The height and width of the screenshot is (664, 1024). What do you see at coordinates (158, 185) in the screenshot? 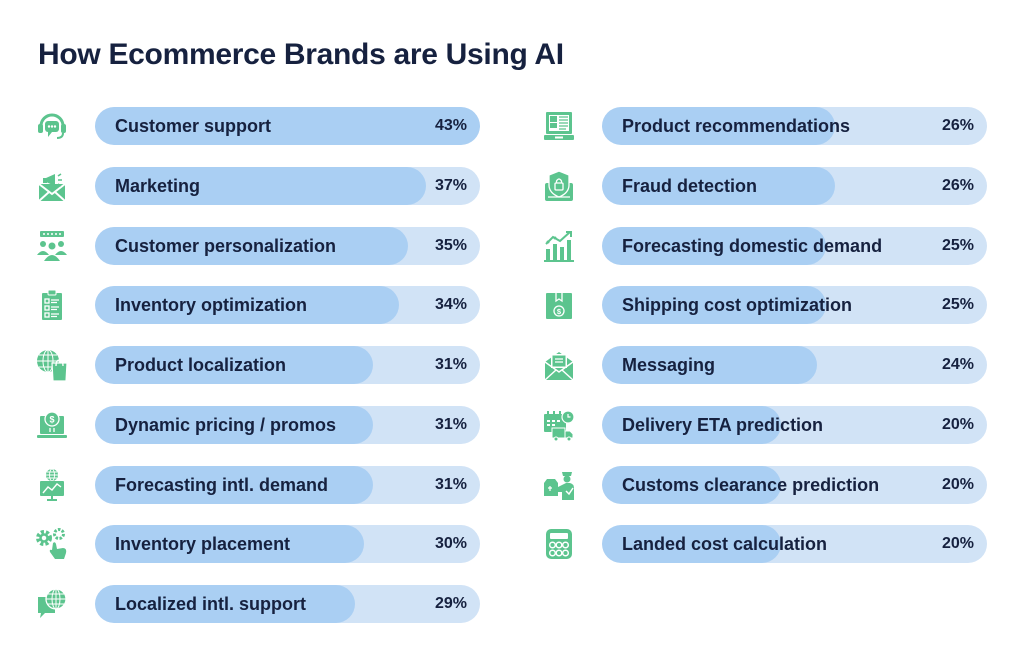
I see `bar-label: Marketing` at bounding box center [158, 185].